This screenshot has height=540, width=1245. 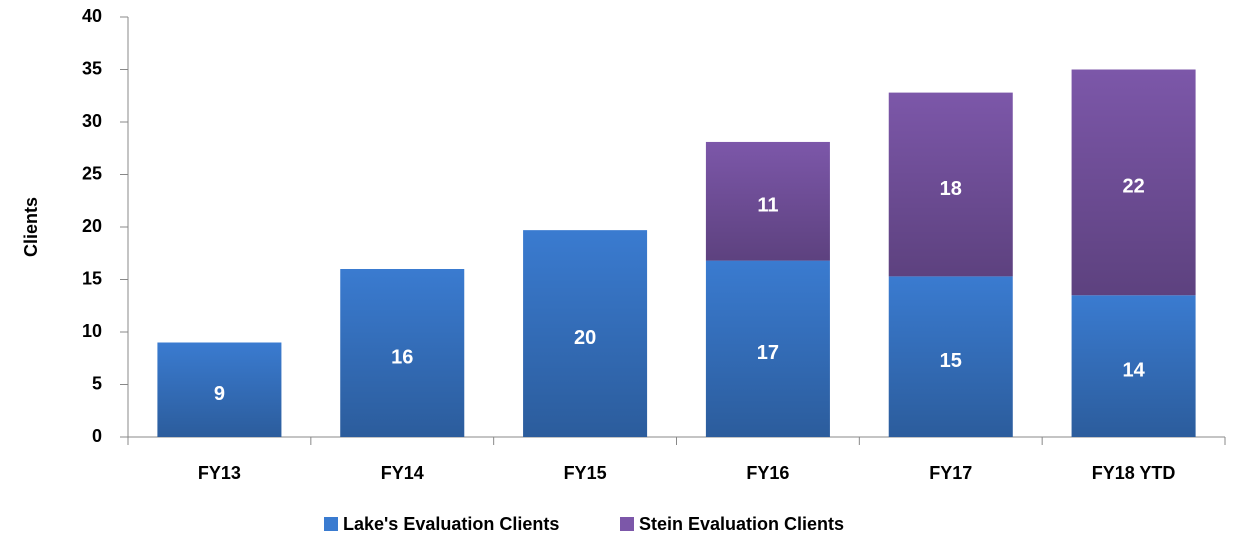 What do you see at coordinates (219, 394) in the screenshot?
I see `data-label: 9` at bounding box center [219, 394].